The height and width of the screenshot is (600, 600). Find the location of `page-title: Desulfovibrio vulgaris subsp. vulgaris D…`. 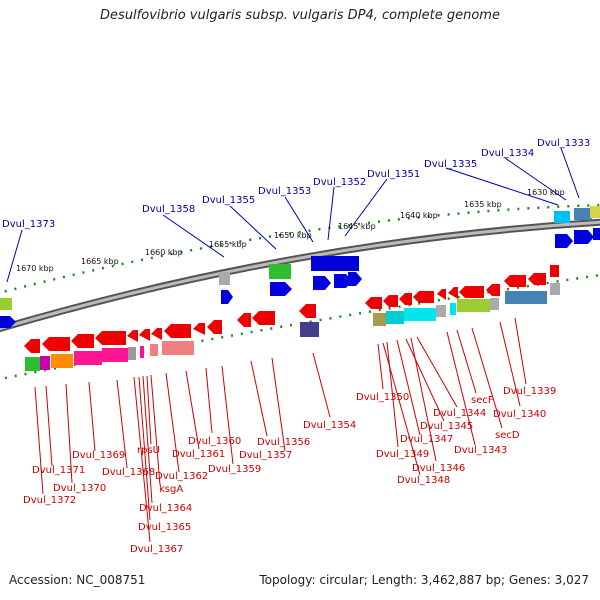

page-title: Desulfovibrio vulgaris subsp. vulgaris D… is located at coordinates (300, 15).